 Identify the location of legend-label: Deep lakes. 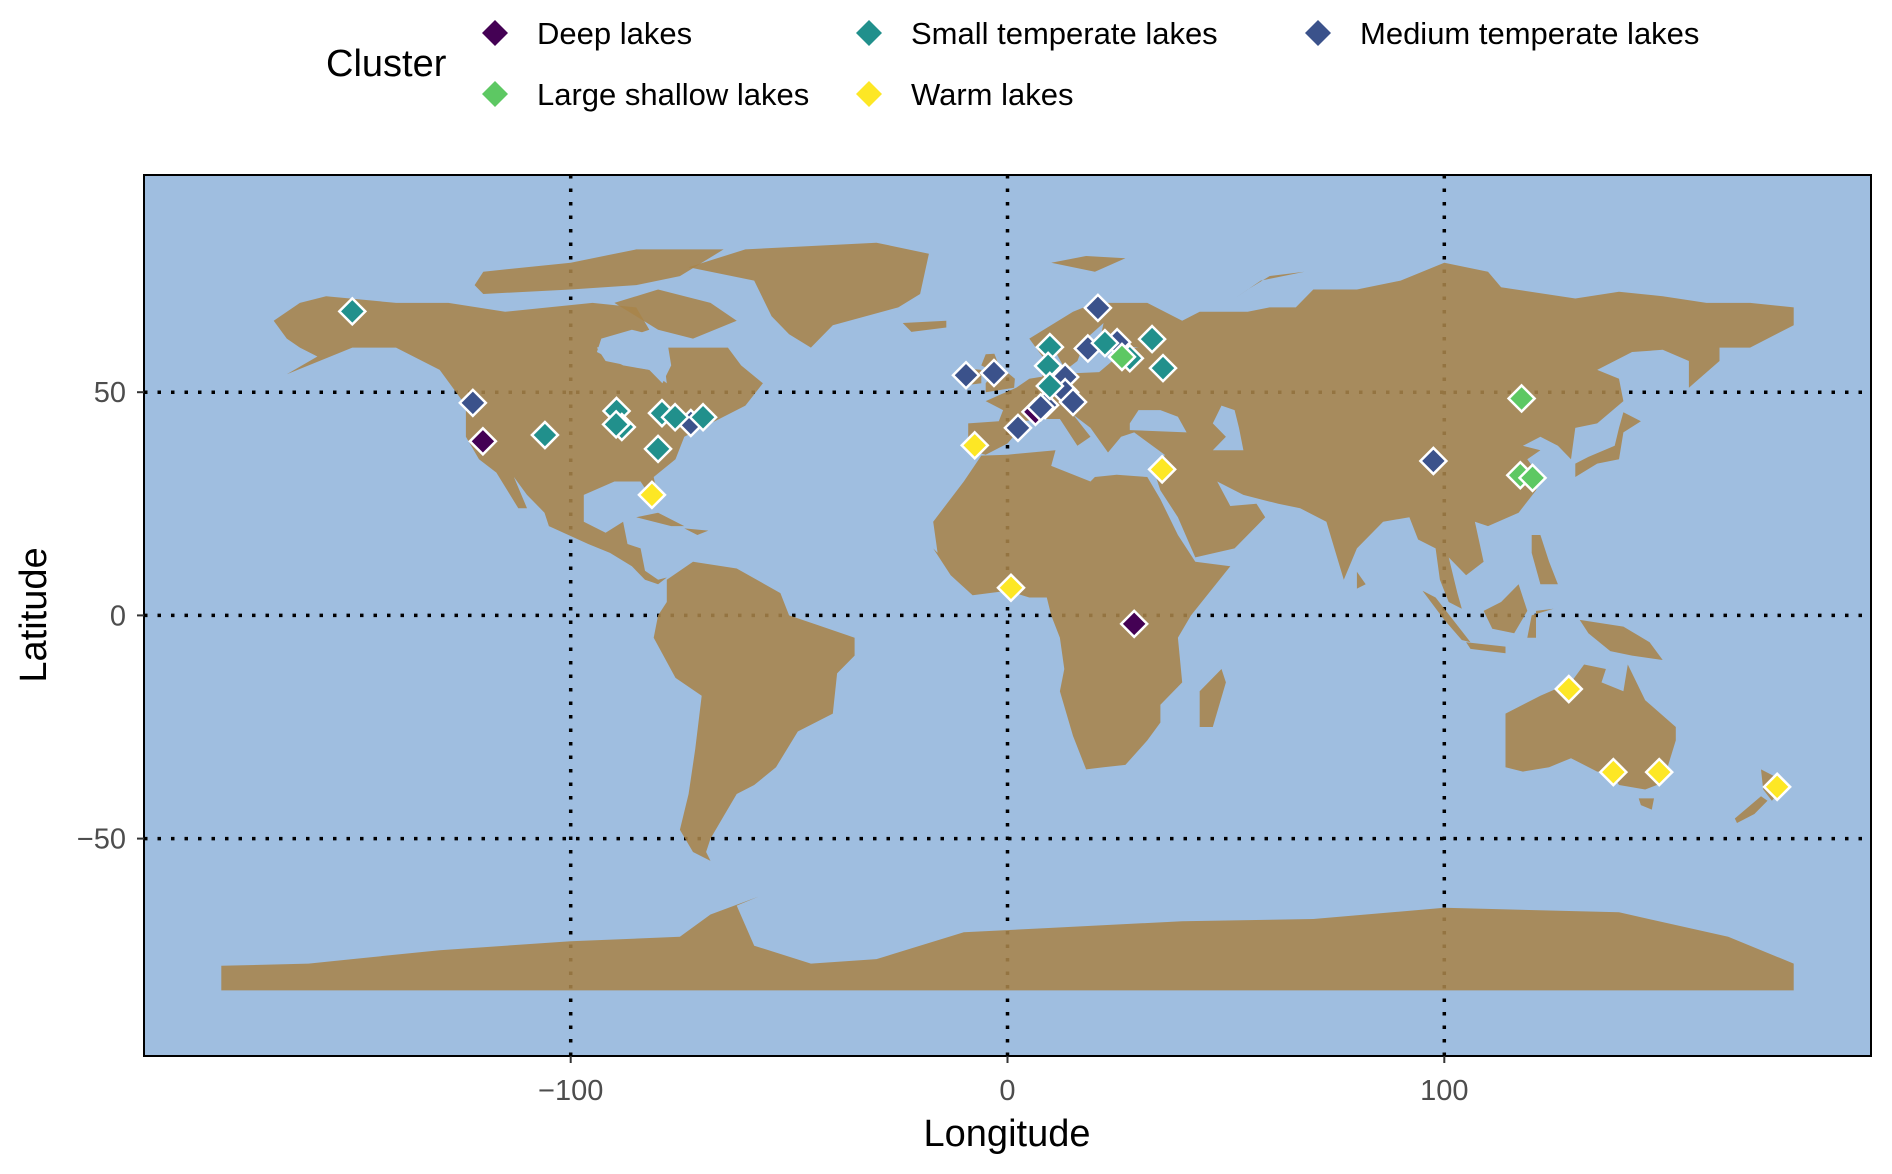
(614, 33).